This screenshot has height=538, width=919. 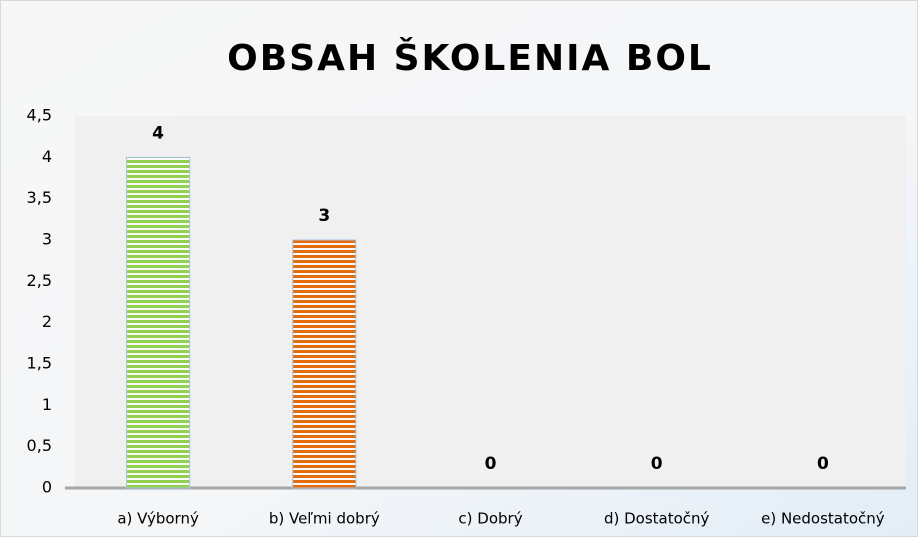 What do you see at coordinates (39, 445) in the screenshot?
I see `y-tick-label: 0,5` at bounding box center [39, 445].